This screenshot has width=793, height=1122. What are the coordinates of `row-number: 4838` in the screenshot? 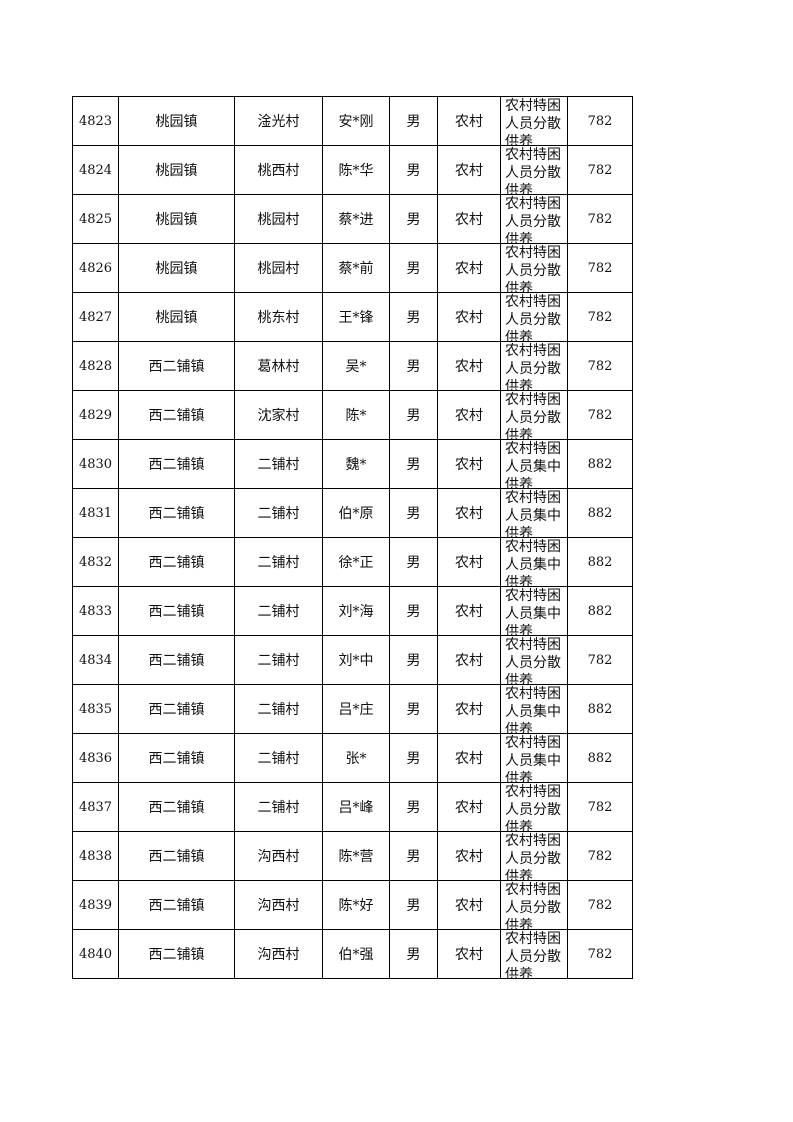 It's located at (95, 856).